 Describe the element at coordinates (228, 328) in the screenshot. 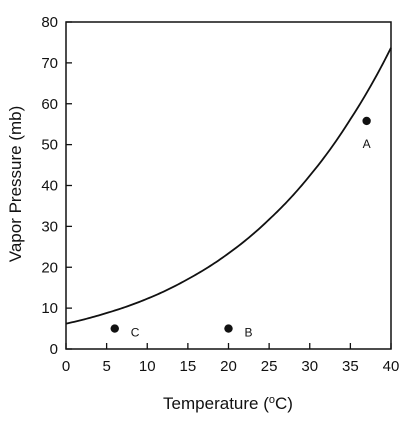

I see `data-point-b` at that location.